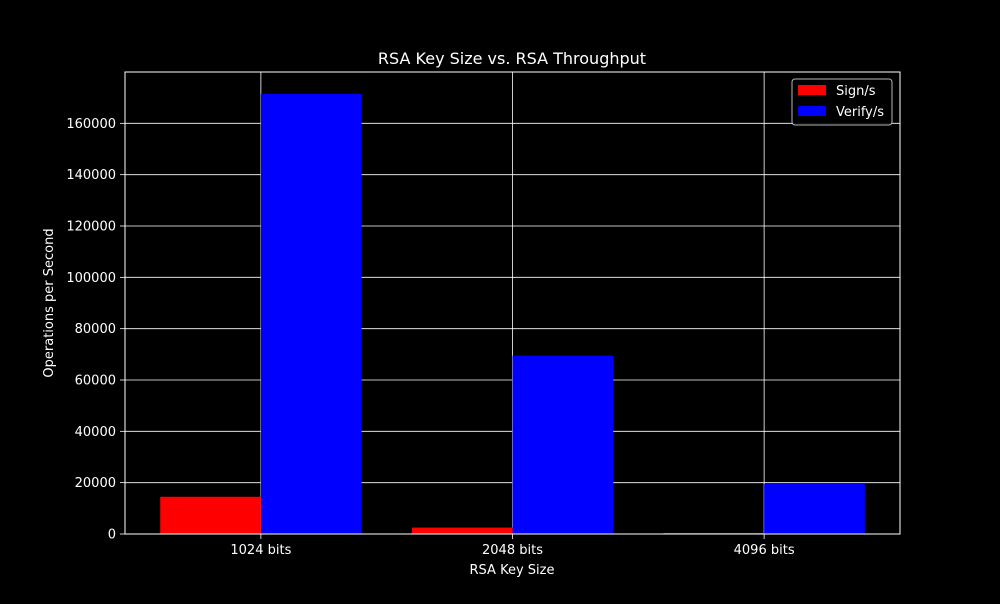 This screenshot has width=1000, height=604. I want to click on y-axis-label: Operations per Second, so click(49, 302).